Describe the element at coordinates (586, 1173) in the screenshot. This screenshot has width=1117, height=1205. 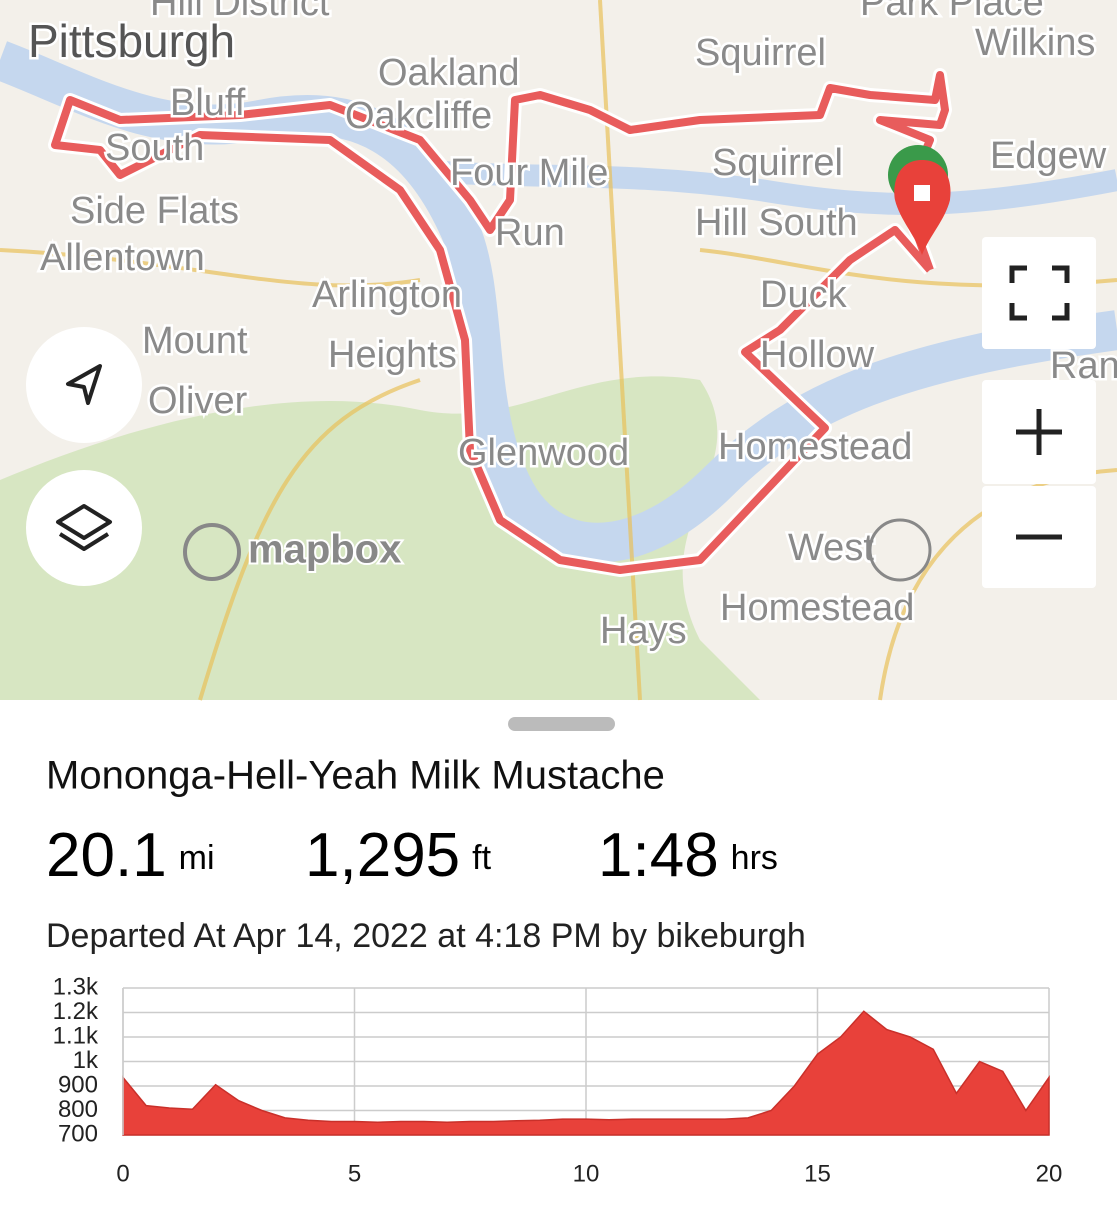
I see `x-tick-label: 10` at that location.